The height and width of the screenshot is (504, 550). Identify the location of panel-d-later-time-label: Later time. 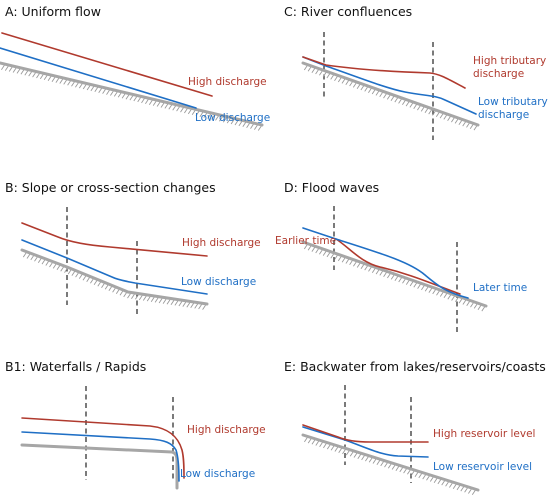
(500, 288).